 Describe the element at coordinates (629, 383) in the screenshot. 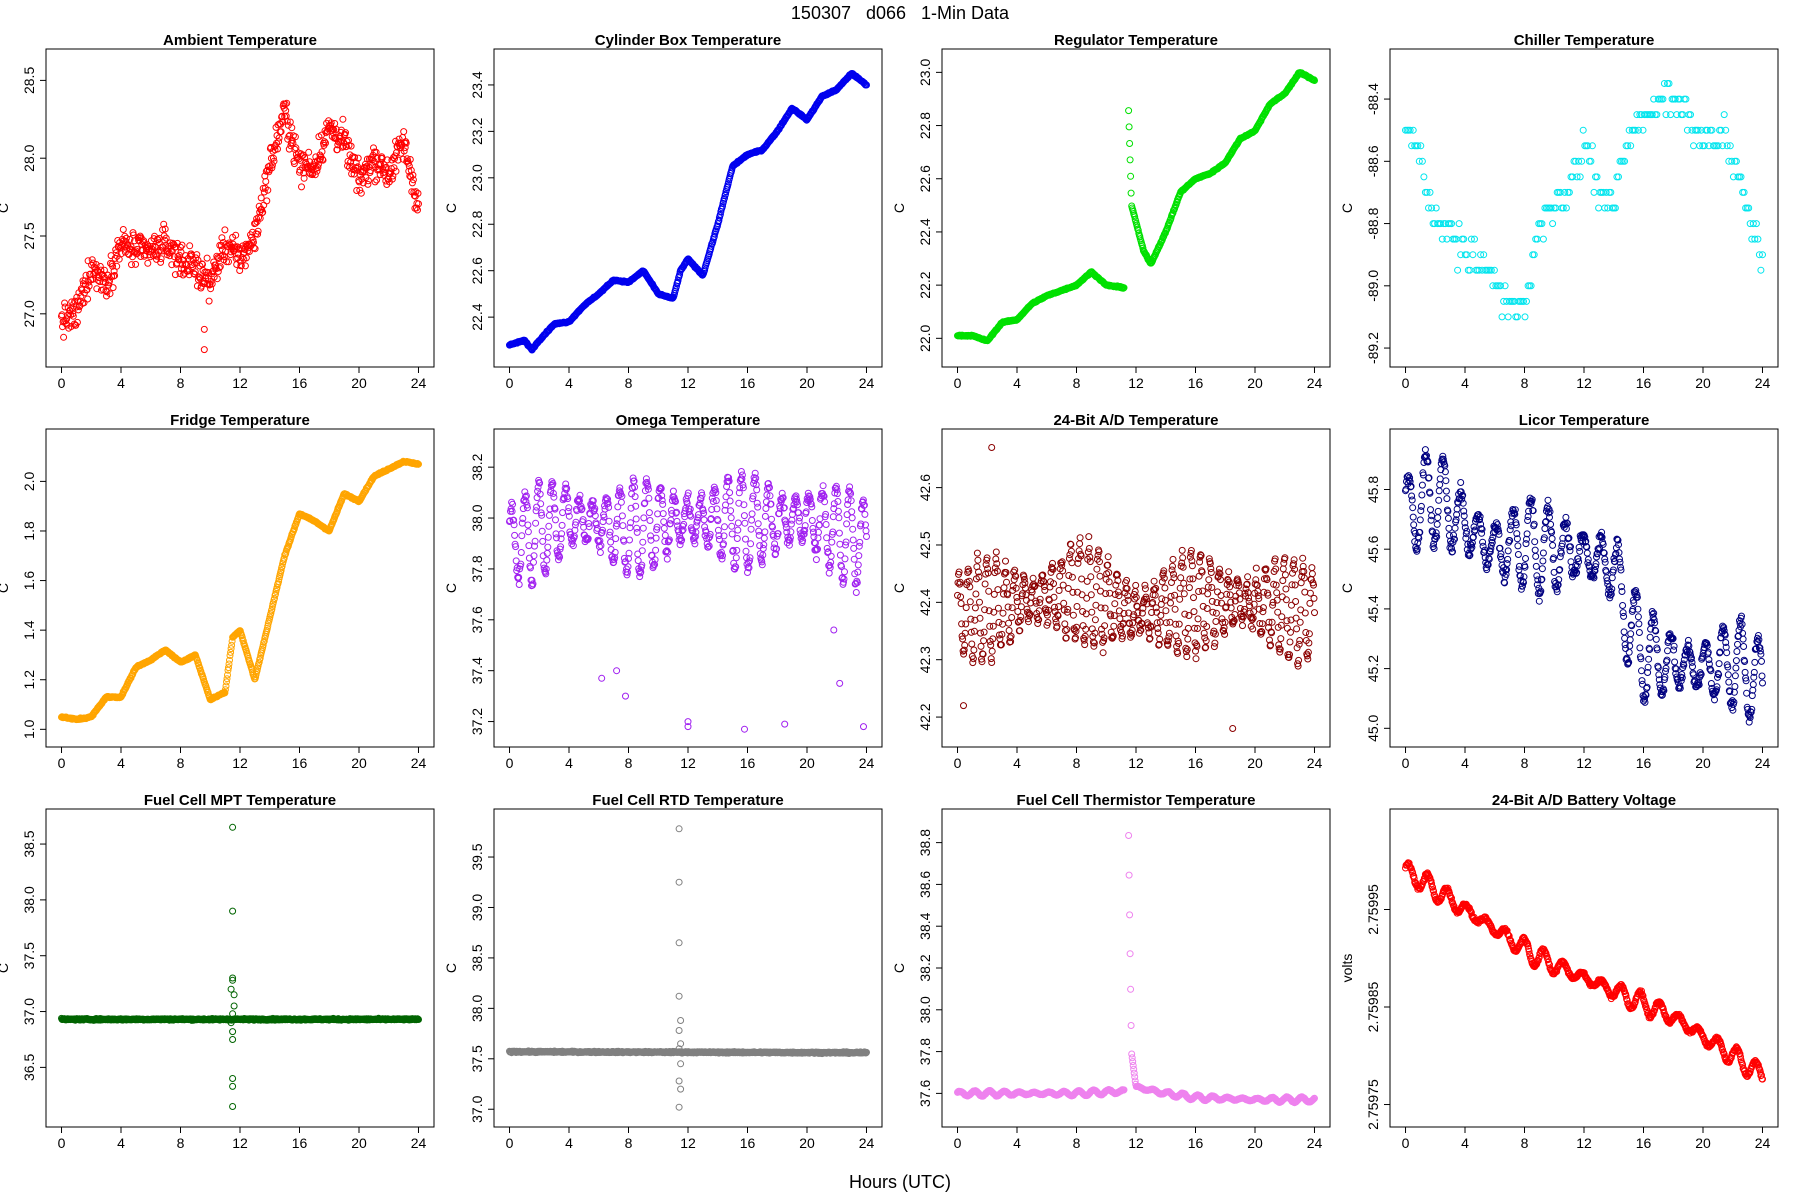

I see `x-tick-label: 8` at that location.